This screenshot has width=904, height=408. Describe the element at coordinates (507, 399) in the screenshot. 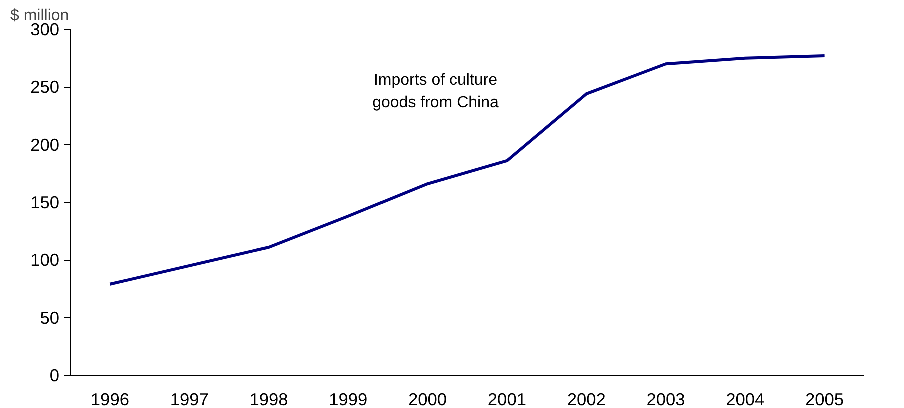

I see `x-tick-label: 2001` at that location.